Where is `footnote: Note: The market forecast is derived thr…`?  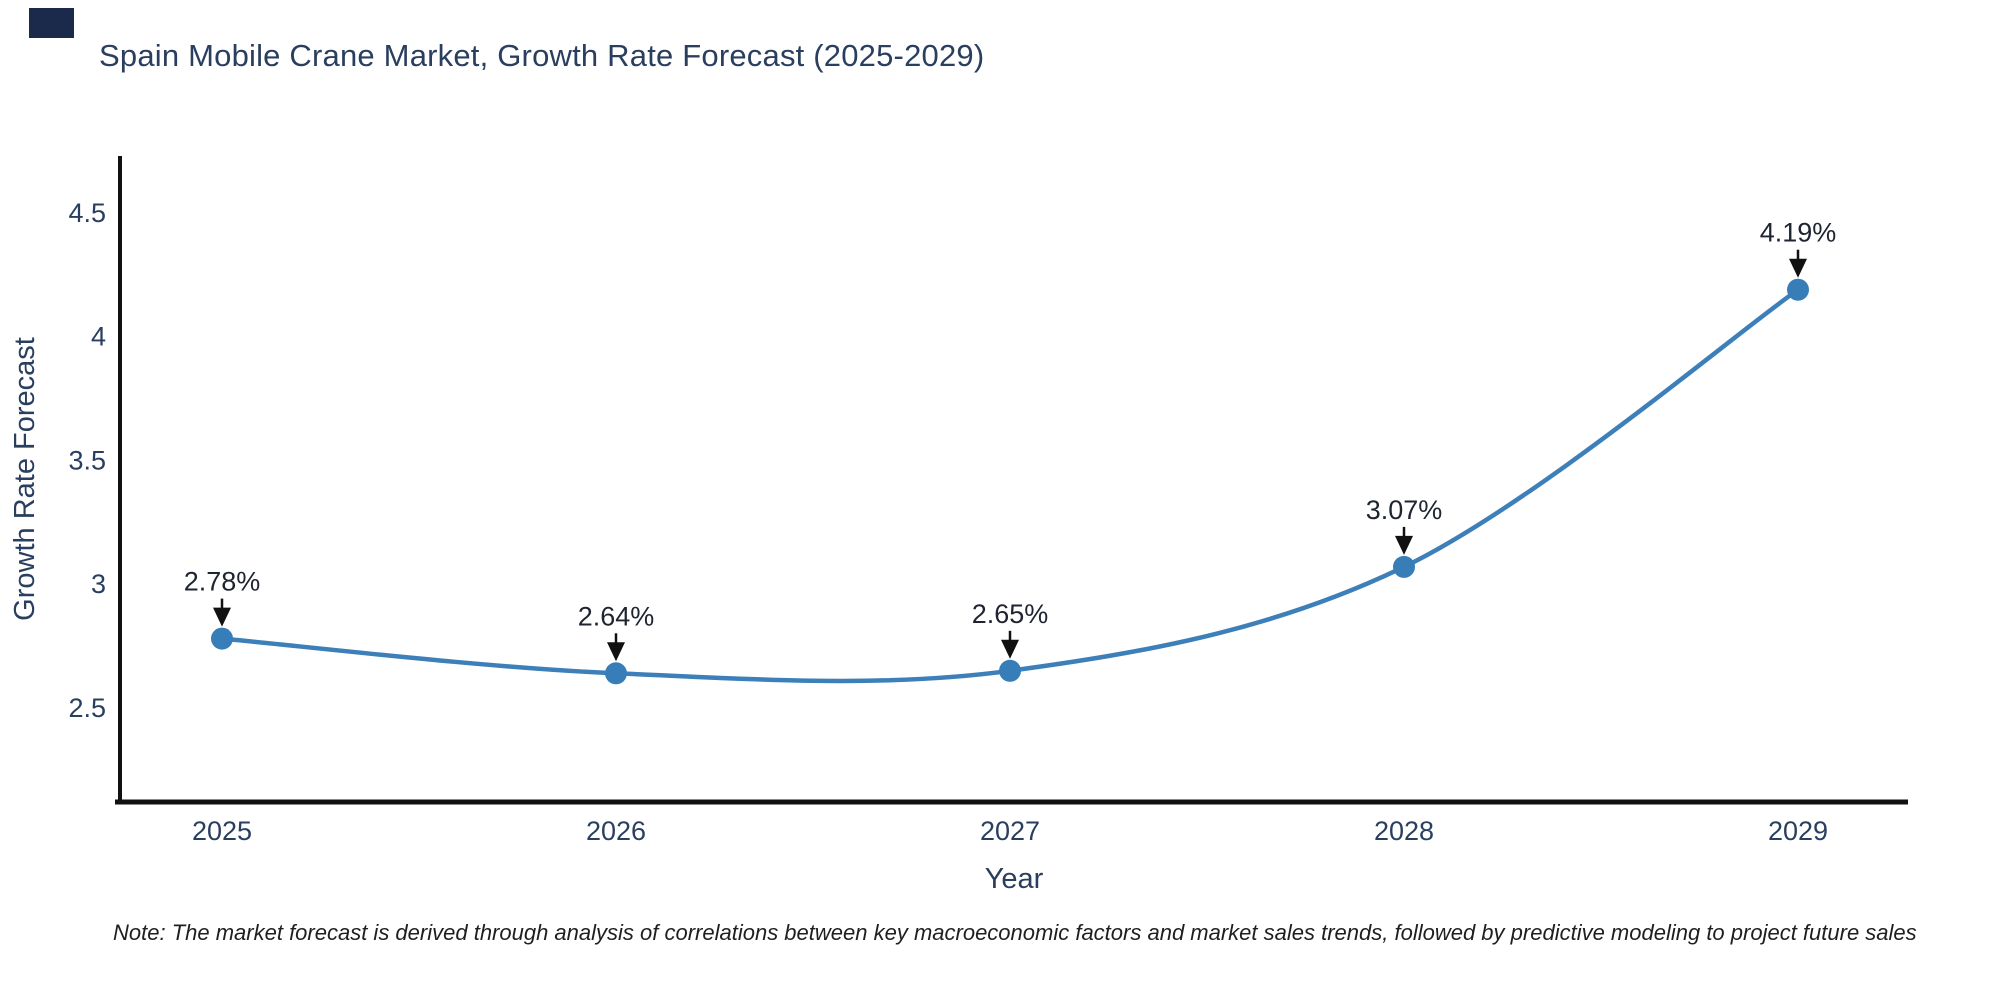 footnote: Note: The market forecast is derived thr… is located at coordinates (1015, 932).